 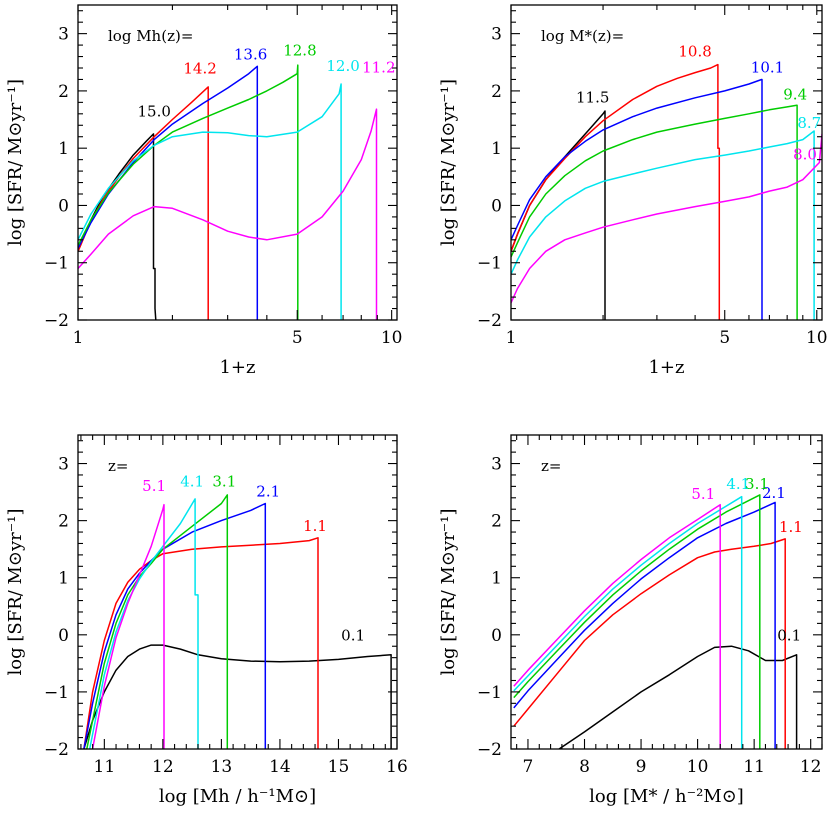 What do you see at coordinates (378, 68) in the screenshot?
I see `series-label-p1-5: 11.2` at bounding box center [378, 68].